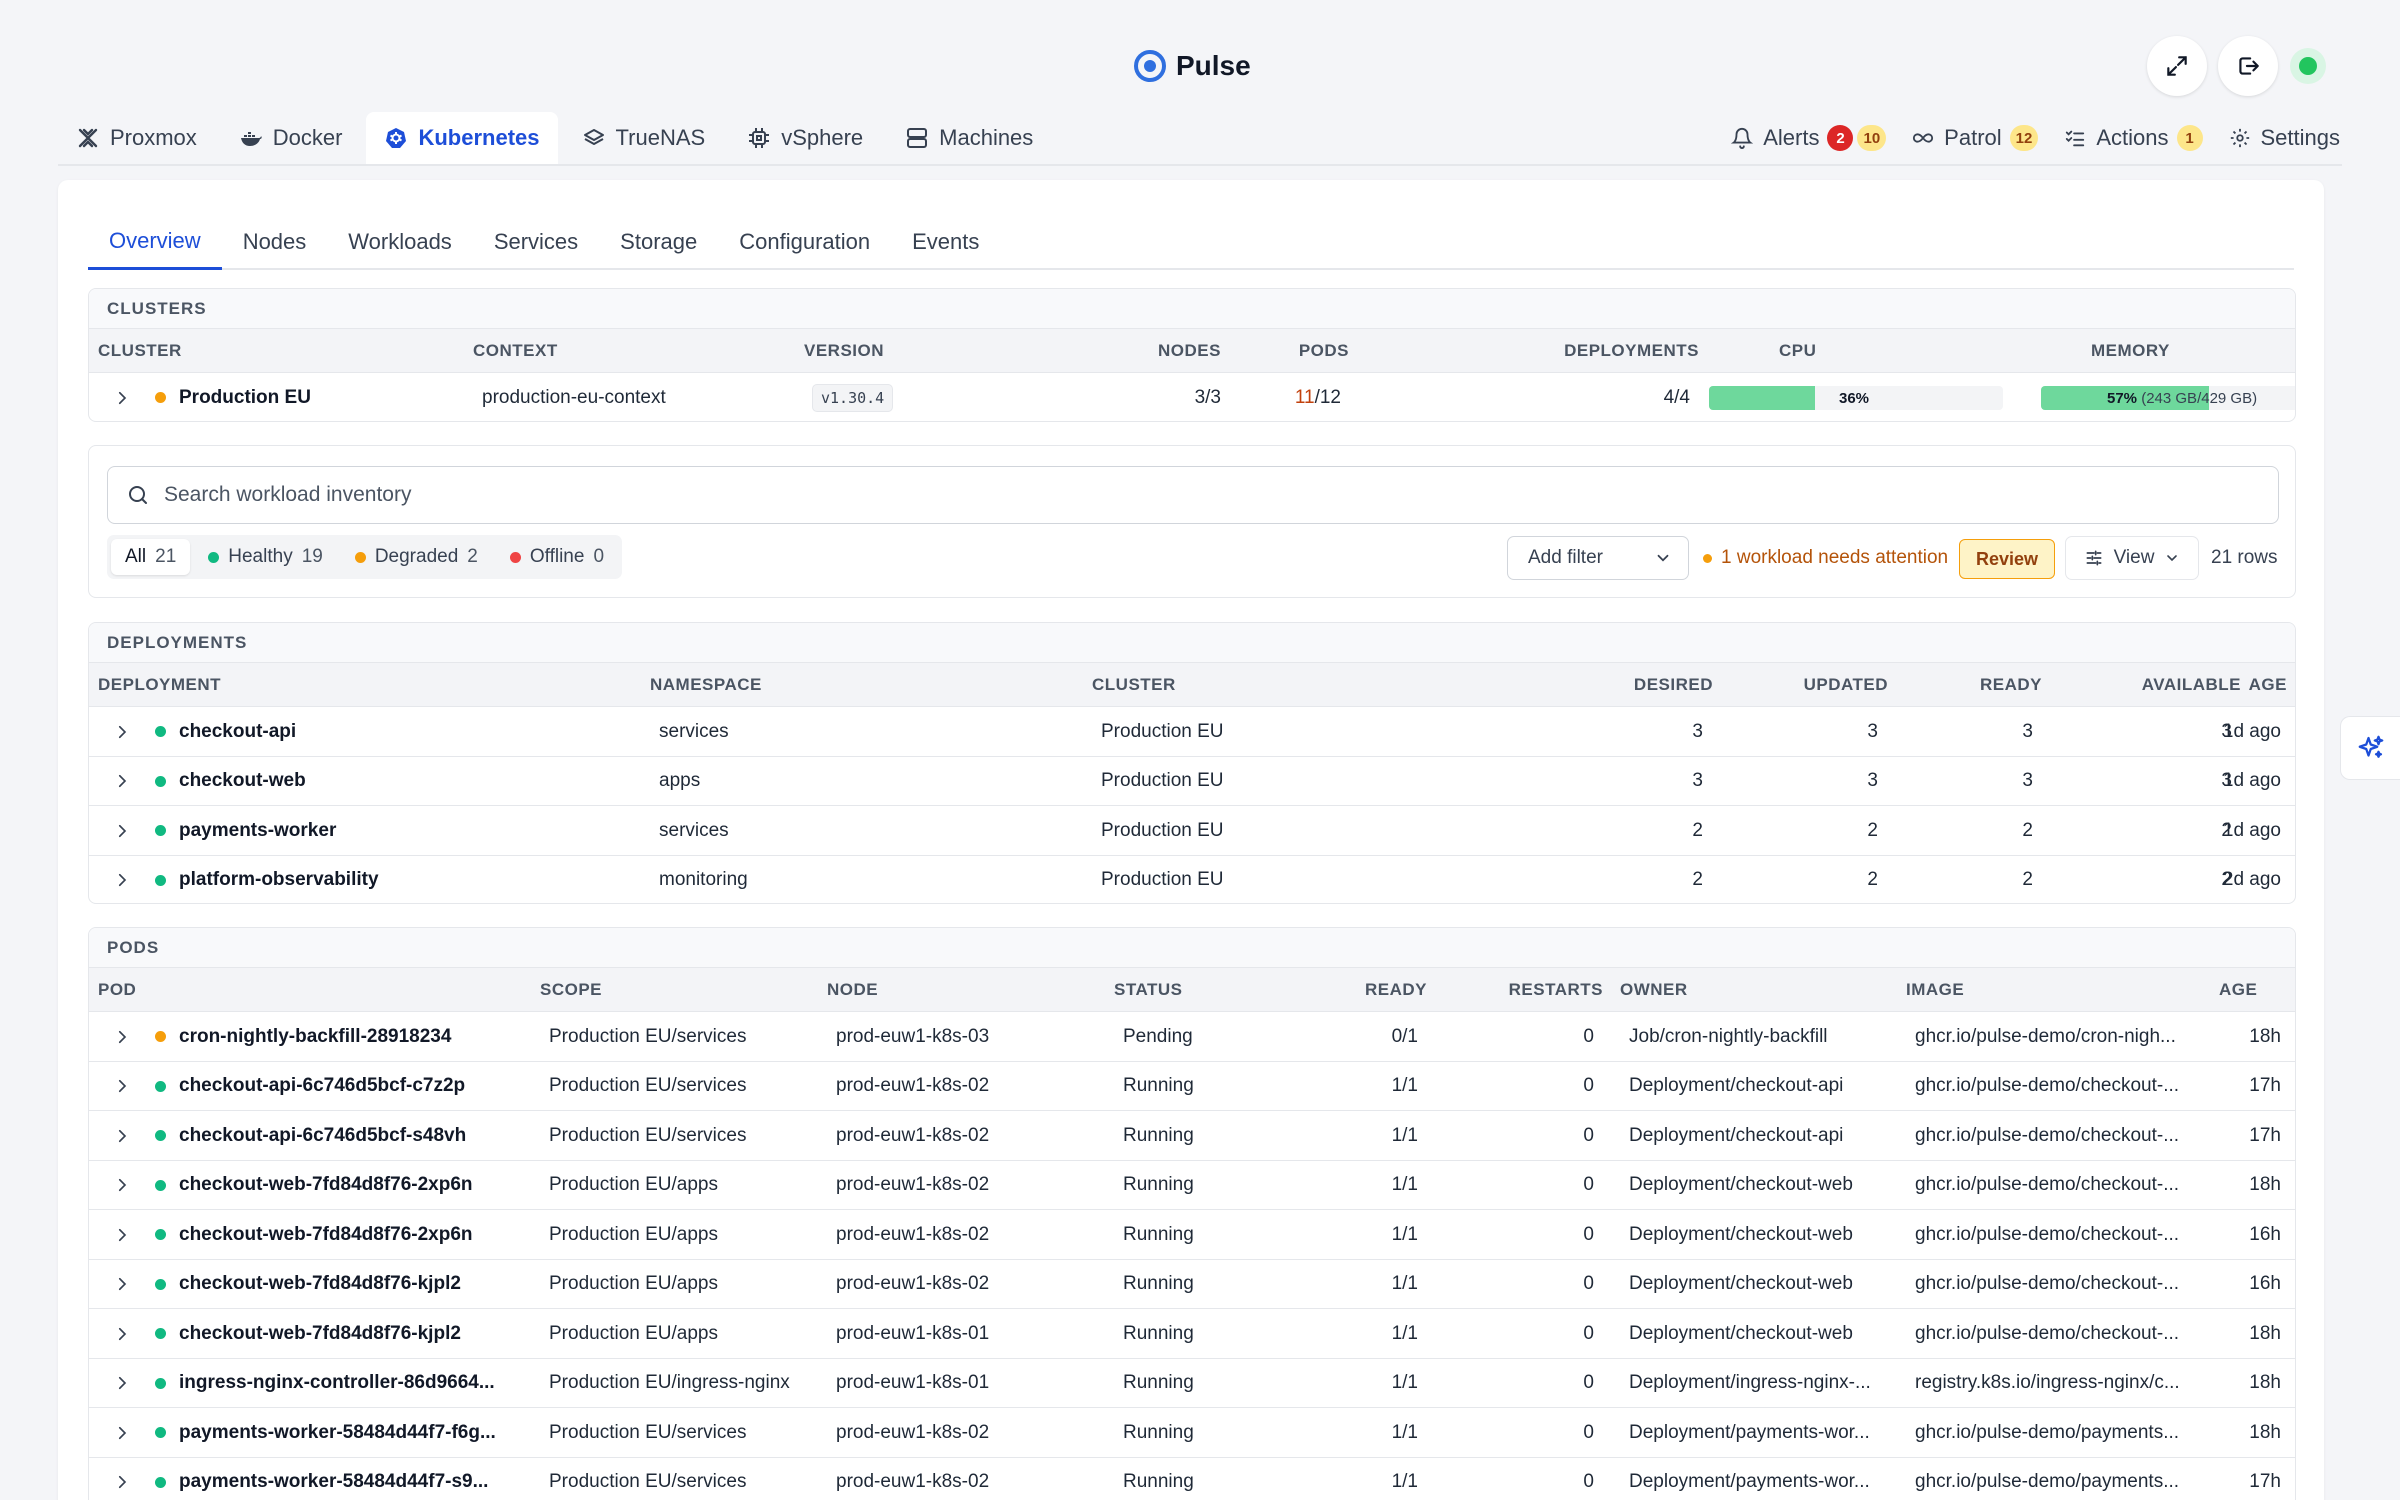 The height and width of the screenshot is (1500, 2400). I want to click on pod-name: checkout-api-6c746d5bcf-c7z2p, so click(322, 1085).